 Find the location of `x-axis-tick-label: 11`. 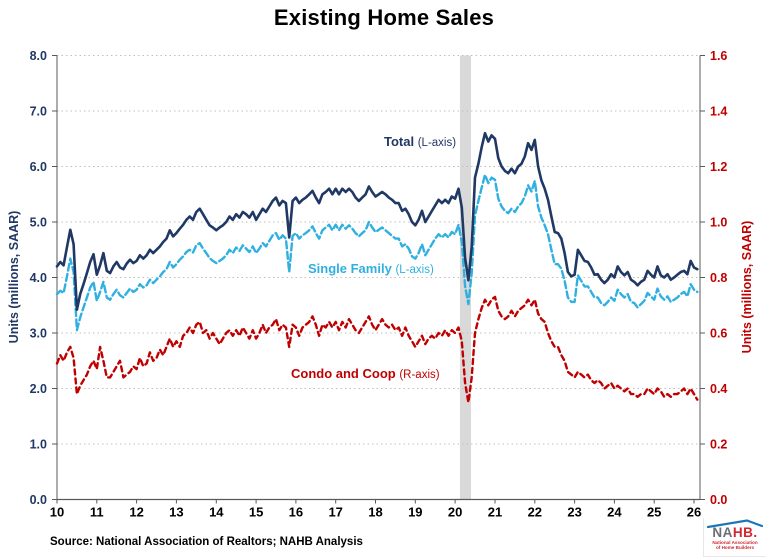

x-axis-tick-label: 11 is located at coordinates (97, 512).